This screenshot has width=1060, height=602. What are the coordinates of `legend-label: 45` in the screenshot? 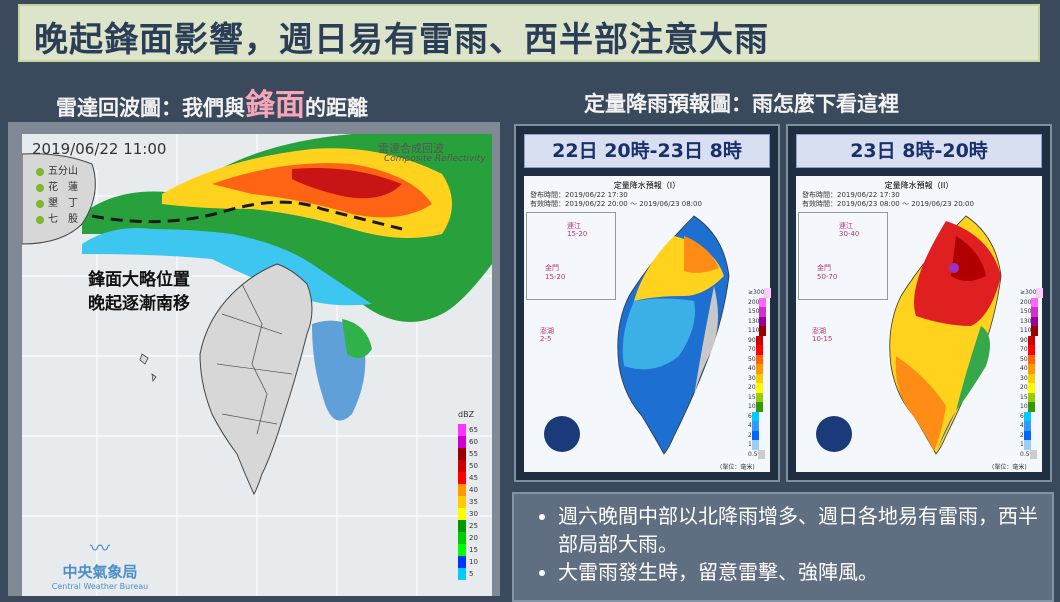 It's located at (473, 478).